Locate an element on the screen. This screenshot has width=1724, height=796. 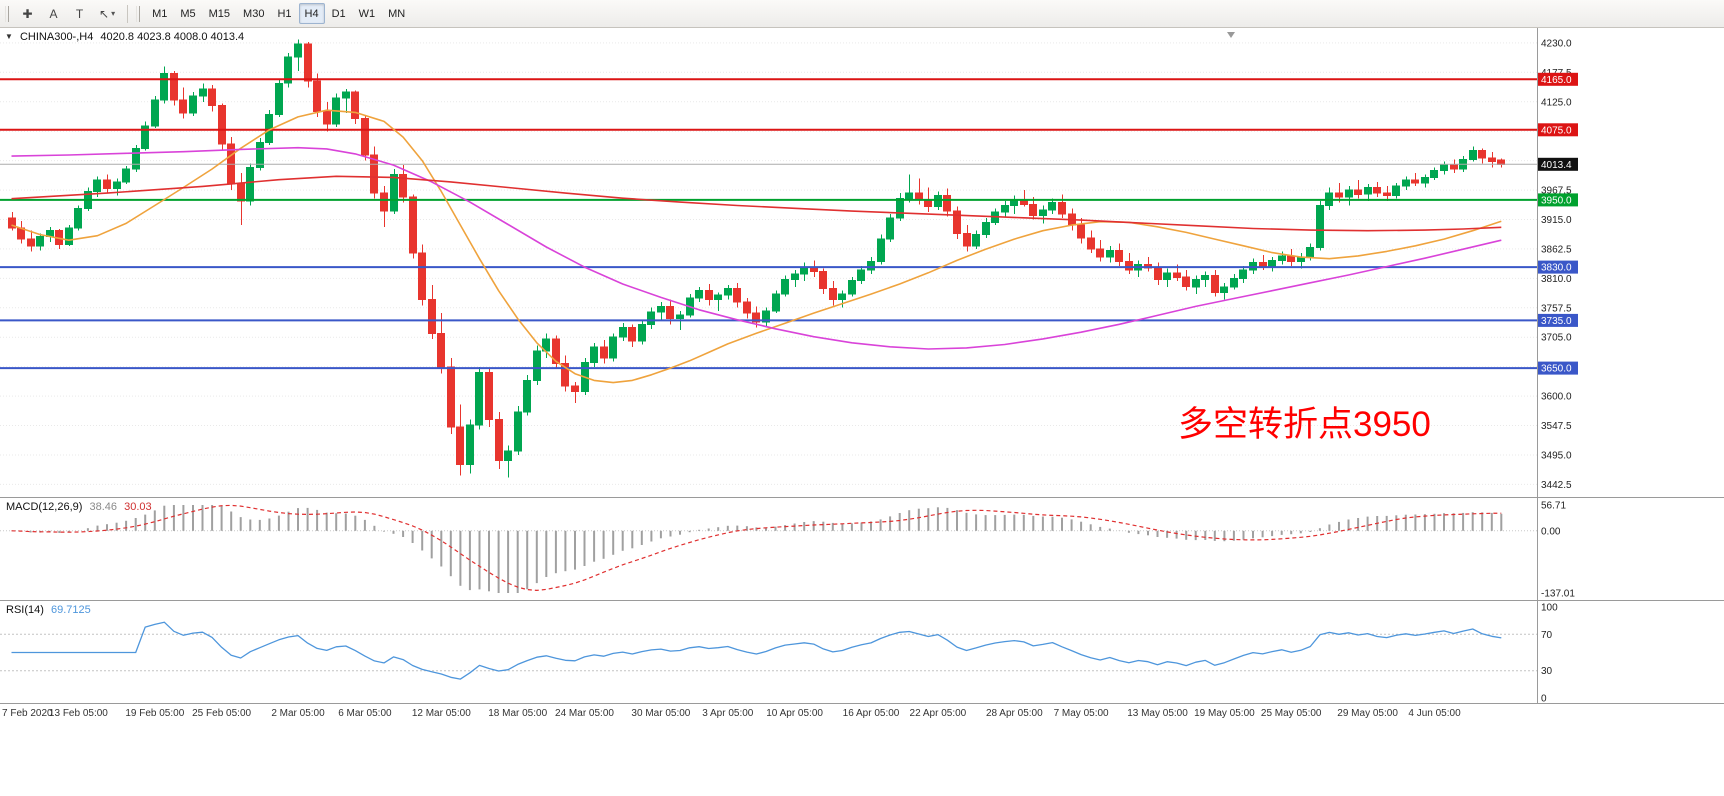
time-axis-label: 16 Apr 05:00 is located at coordinates (871, 713).